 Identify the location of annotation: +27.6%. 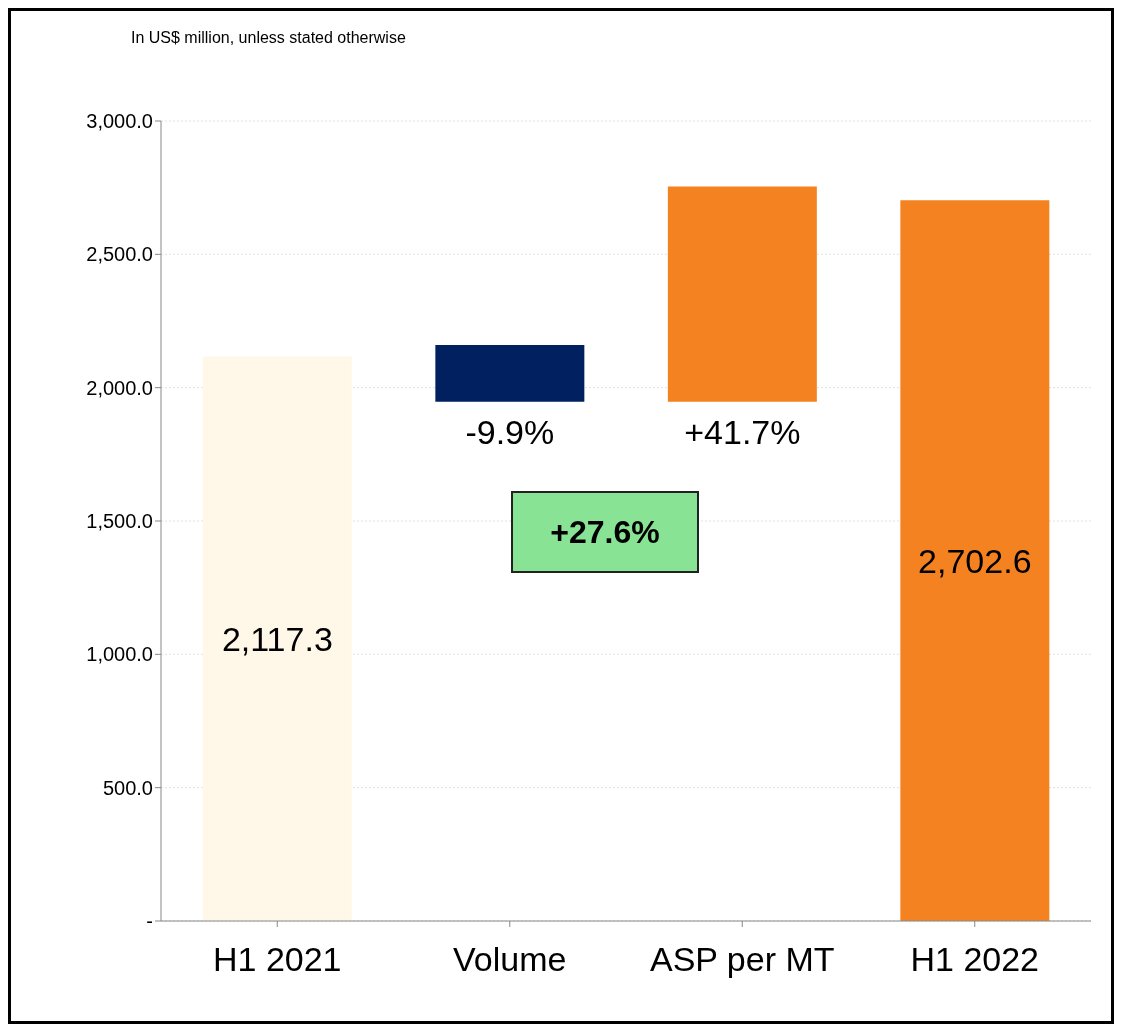
(605, 532).